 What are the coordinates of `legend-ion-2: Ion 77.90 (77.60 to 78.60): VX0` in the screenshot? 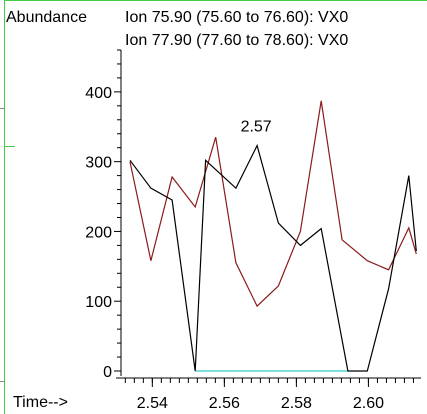 It's located at (237, 40).